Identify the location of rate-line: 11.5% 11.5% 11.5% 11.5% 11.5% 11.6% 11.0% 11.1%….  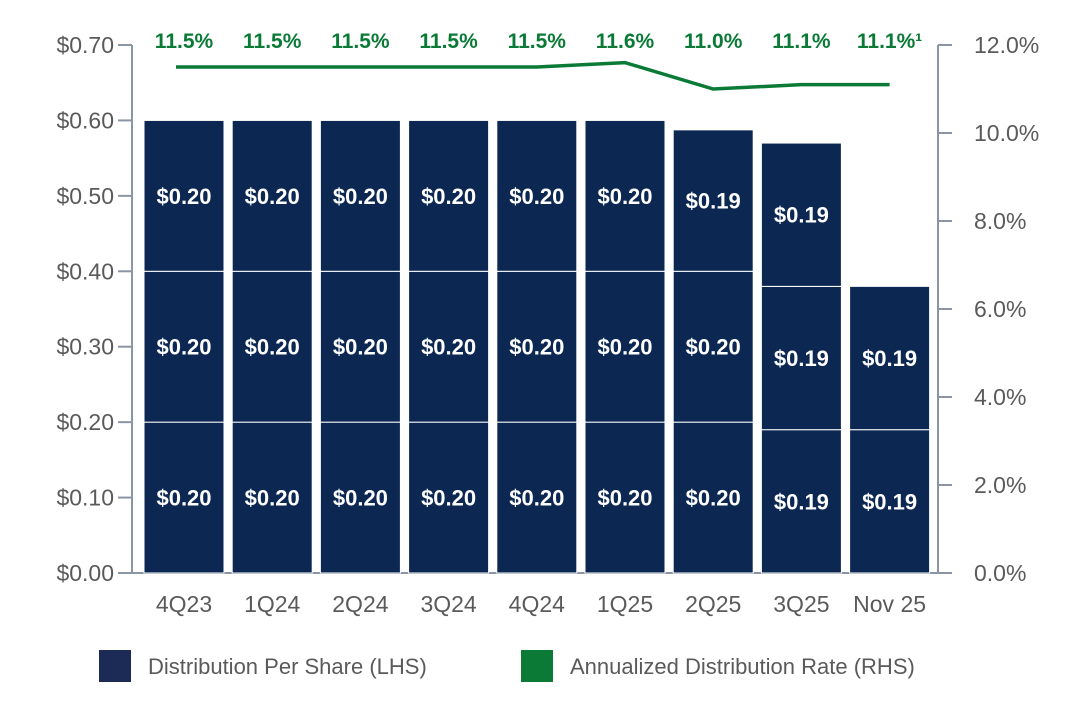
(538, 60).